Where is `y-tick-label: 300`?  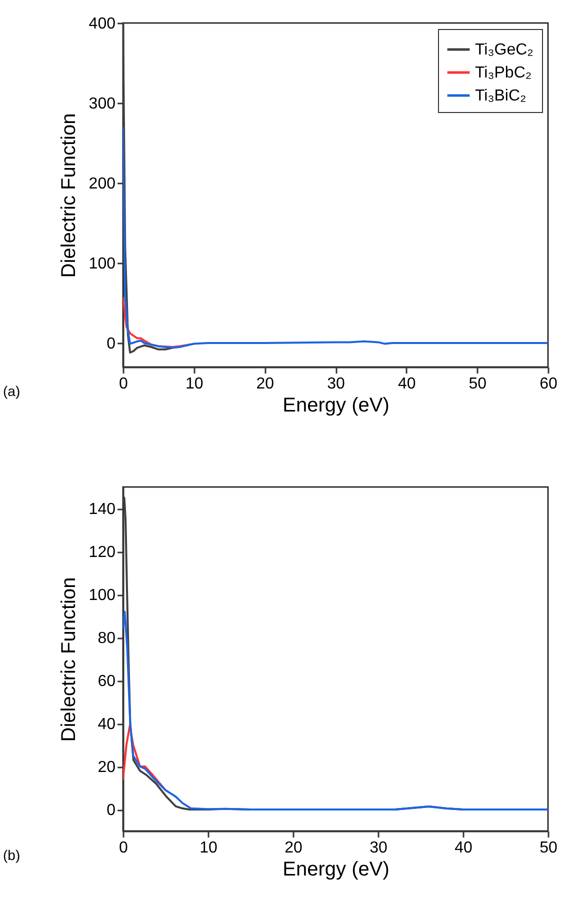
y-tick-label: 300 is located at coordinates (102, 104).